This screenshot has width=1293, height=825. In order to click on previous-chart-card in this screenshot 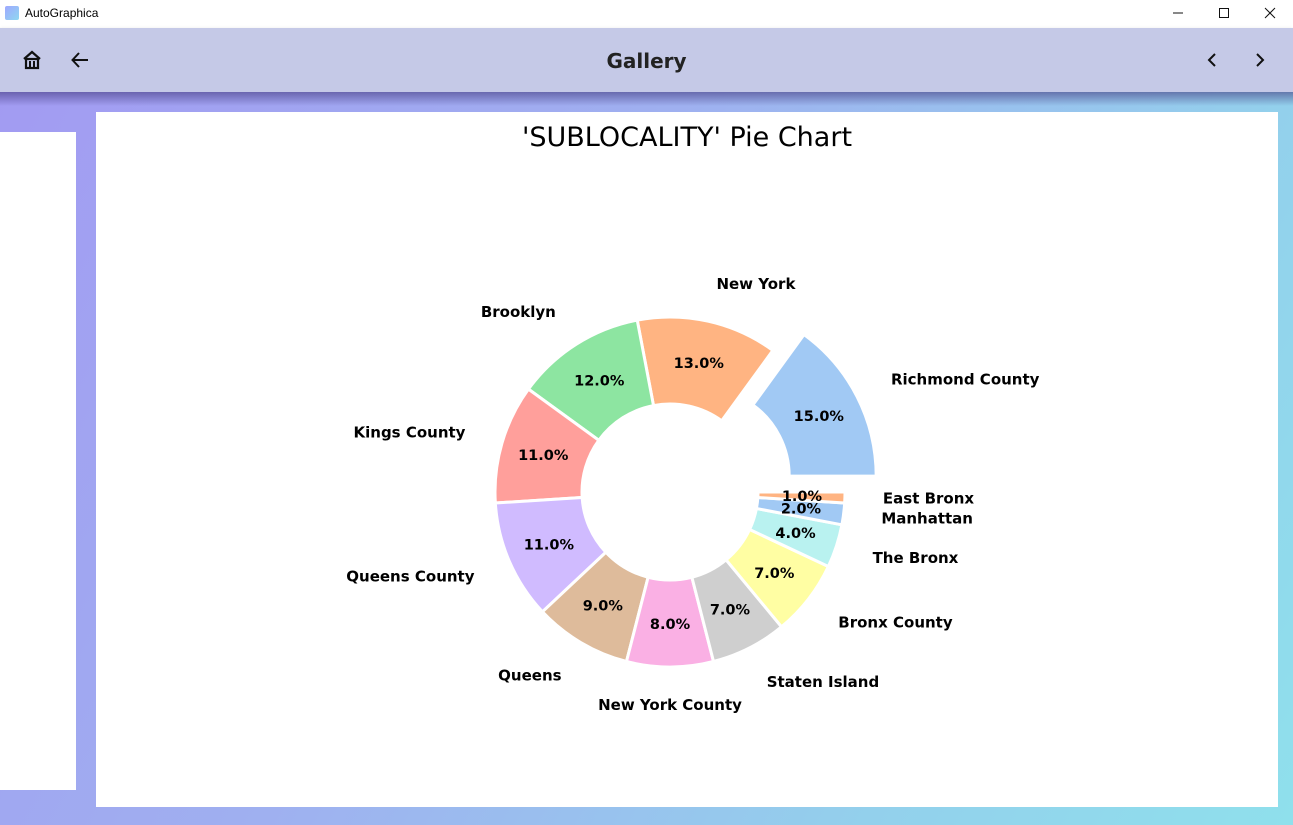, I will do `click(38, 461)`.